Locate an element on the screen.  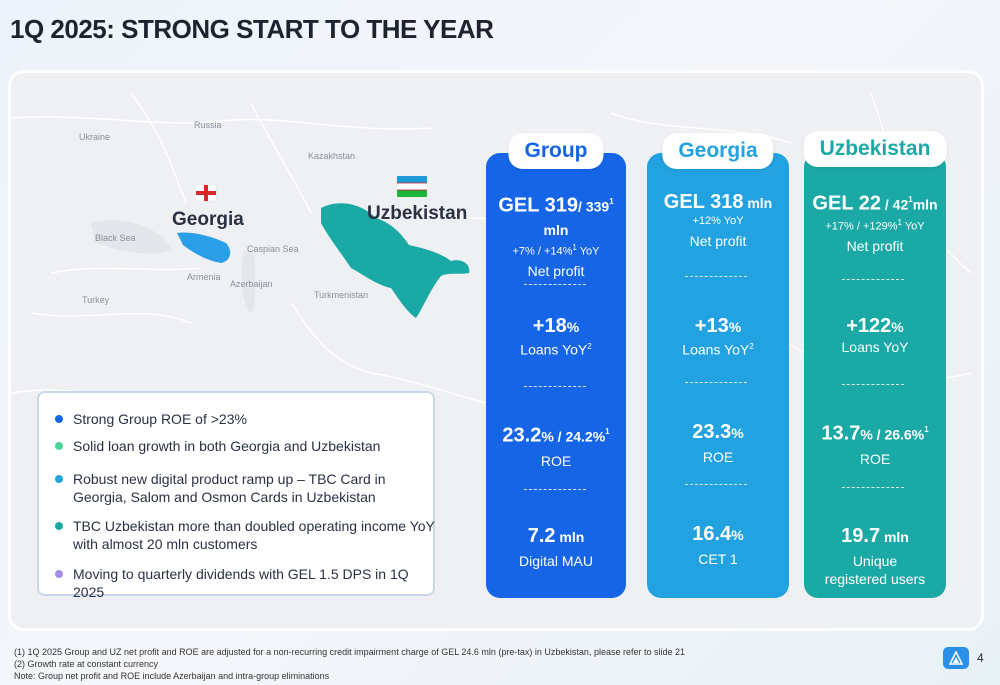
page-number: 4 is located at coordinates (980, 658).